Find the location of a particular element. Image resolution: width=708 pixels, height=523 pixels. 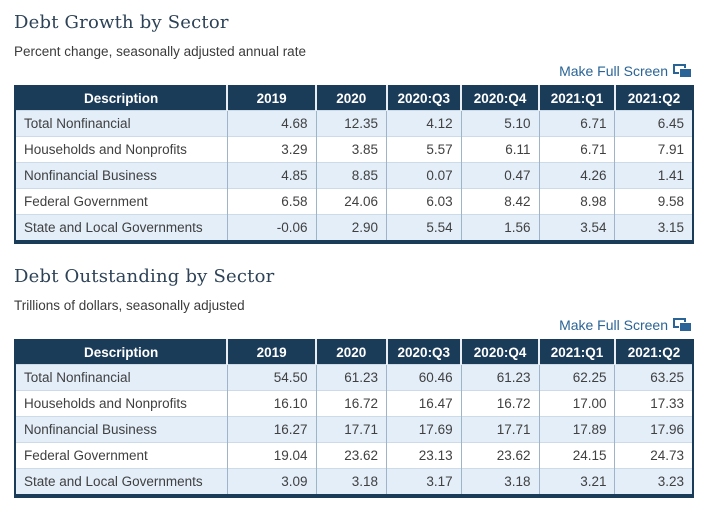

value-cell: 6.71 is located at coordinates (577, 123).